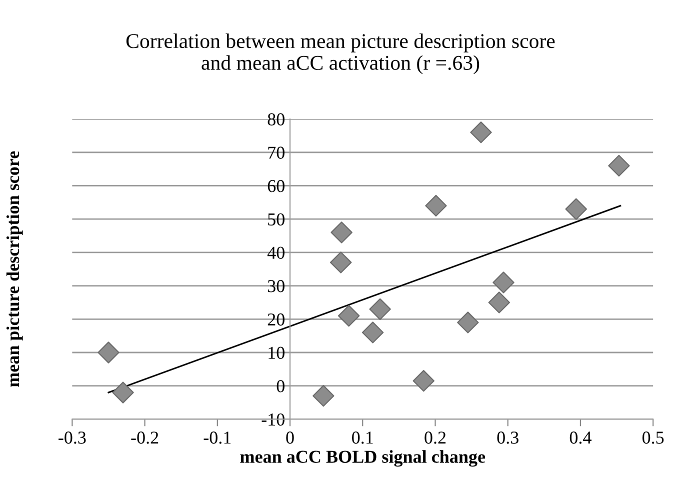  What do you see at coordinates (581, 438) in the screenshot?
I see `x-tick-label: 0.4` at bounding box center [581, 438].